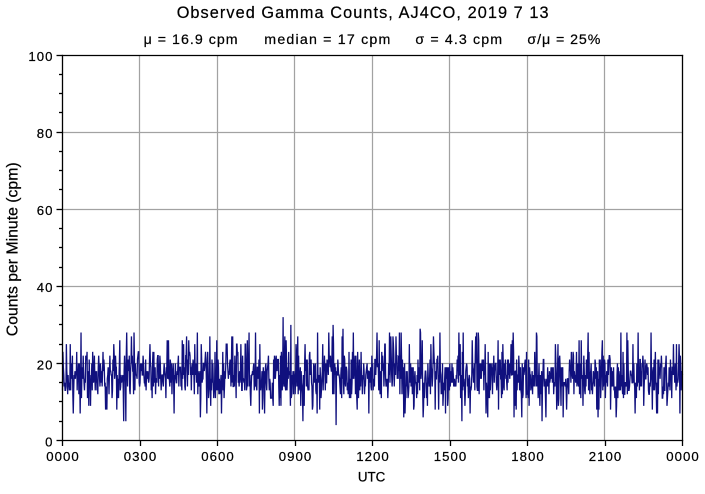 The height and width of the screenshot is (494, 705). Describe the element at coordinates (363, 13) in the screenshot. I see `svg-text:Observed Gamma Counts, AJ4CO,: Observed Gamma Counts, AJ4CO, 2019 7 13` at that location.